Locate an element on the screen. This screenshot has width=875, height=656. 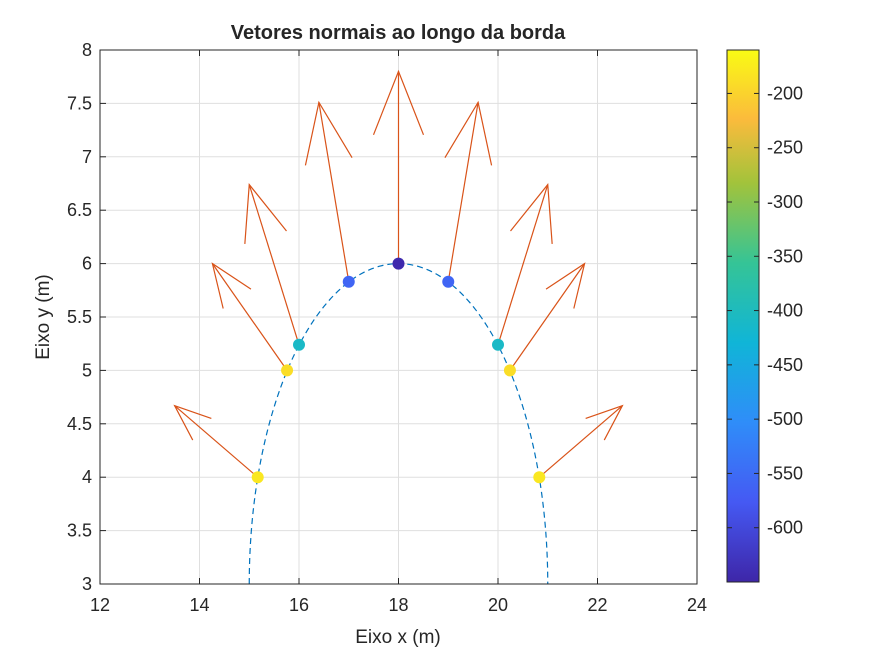
colorbar is located at coordinates (743, 316).